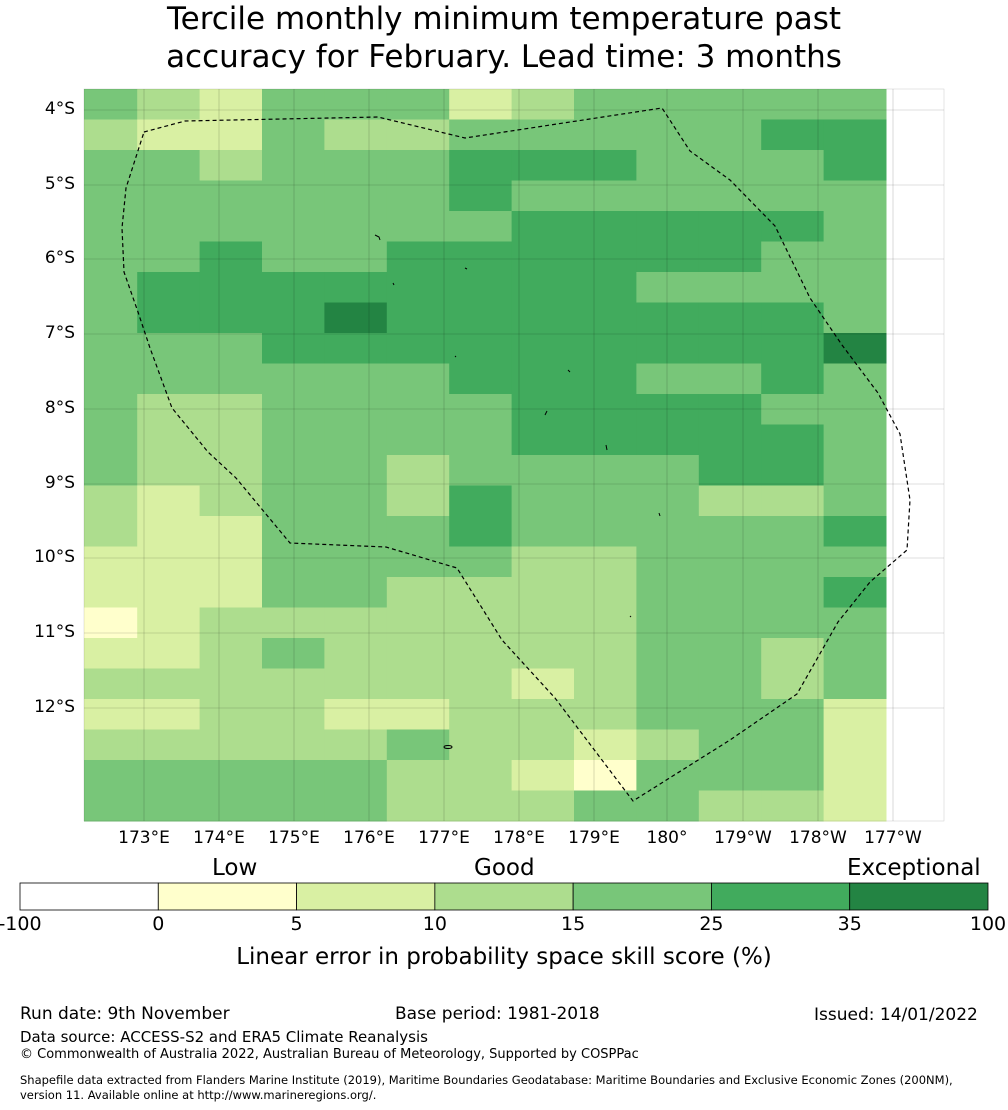 The width and height of the screenshot is (1008, 1110). I want to click on longitude-label: 179°W, so click(743, 838).